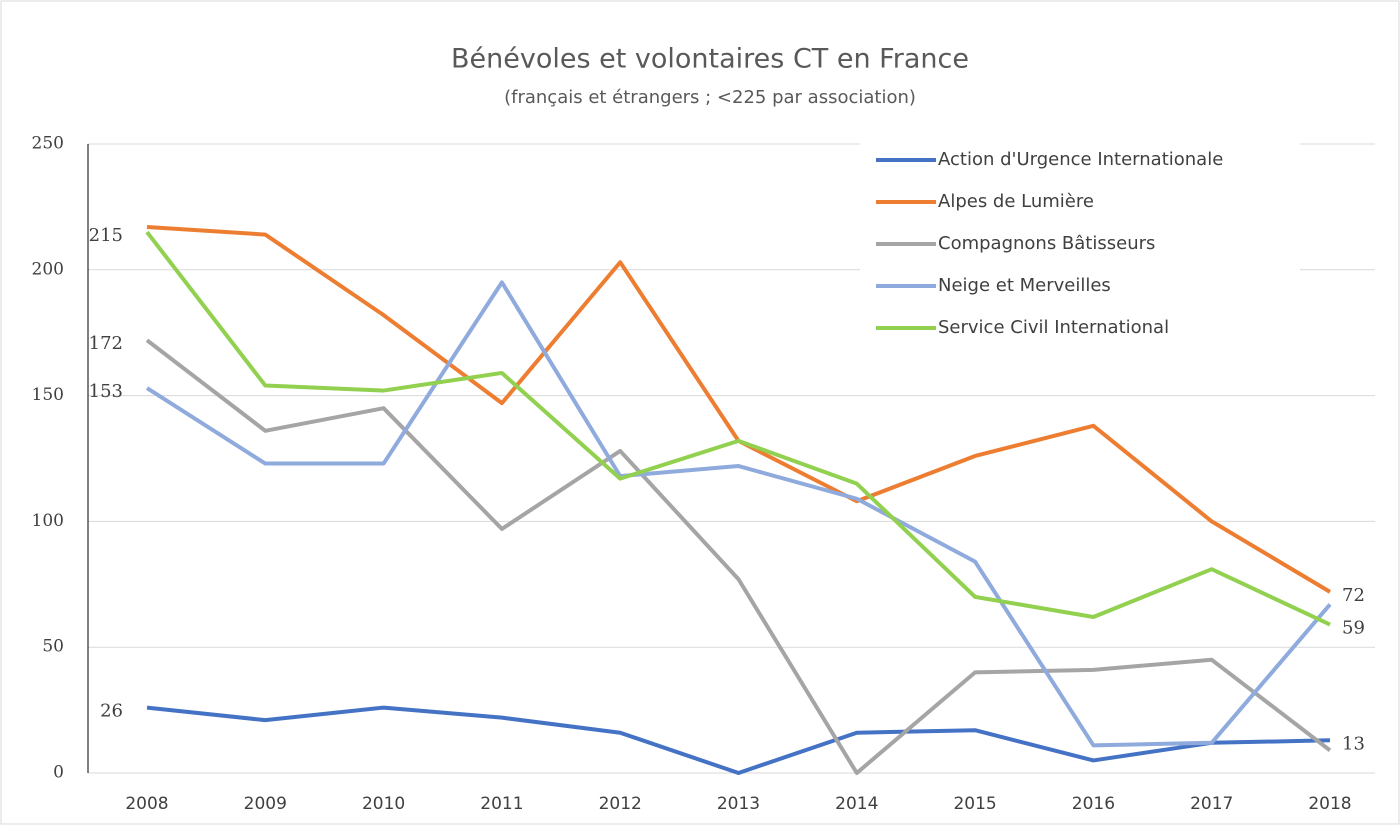  Describe the element at coordinates (1093, 804) in the screenshot. I see `x-tick-label: 2016` at that location.